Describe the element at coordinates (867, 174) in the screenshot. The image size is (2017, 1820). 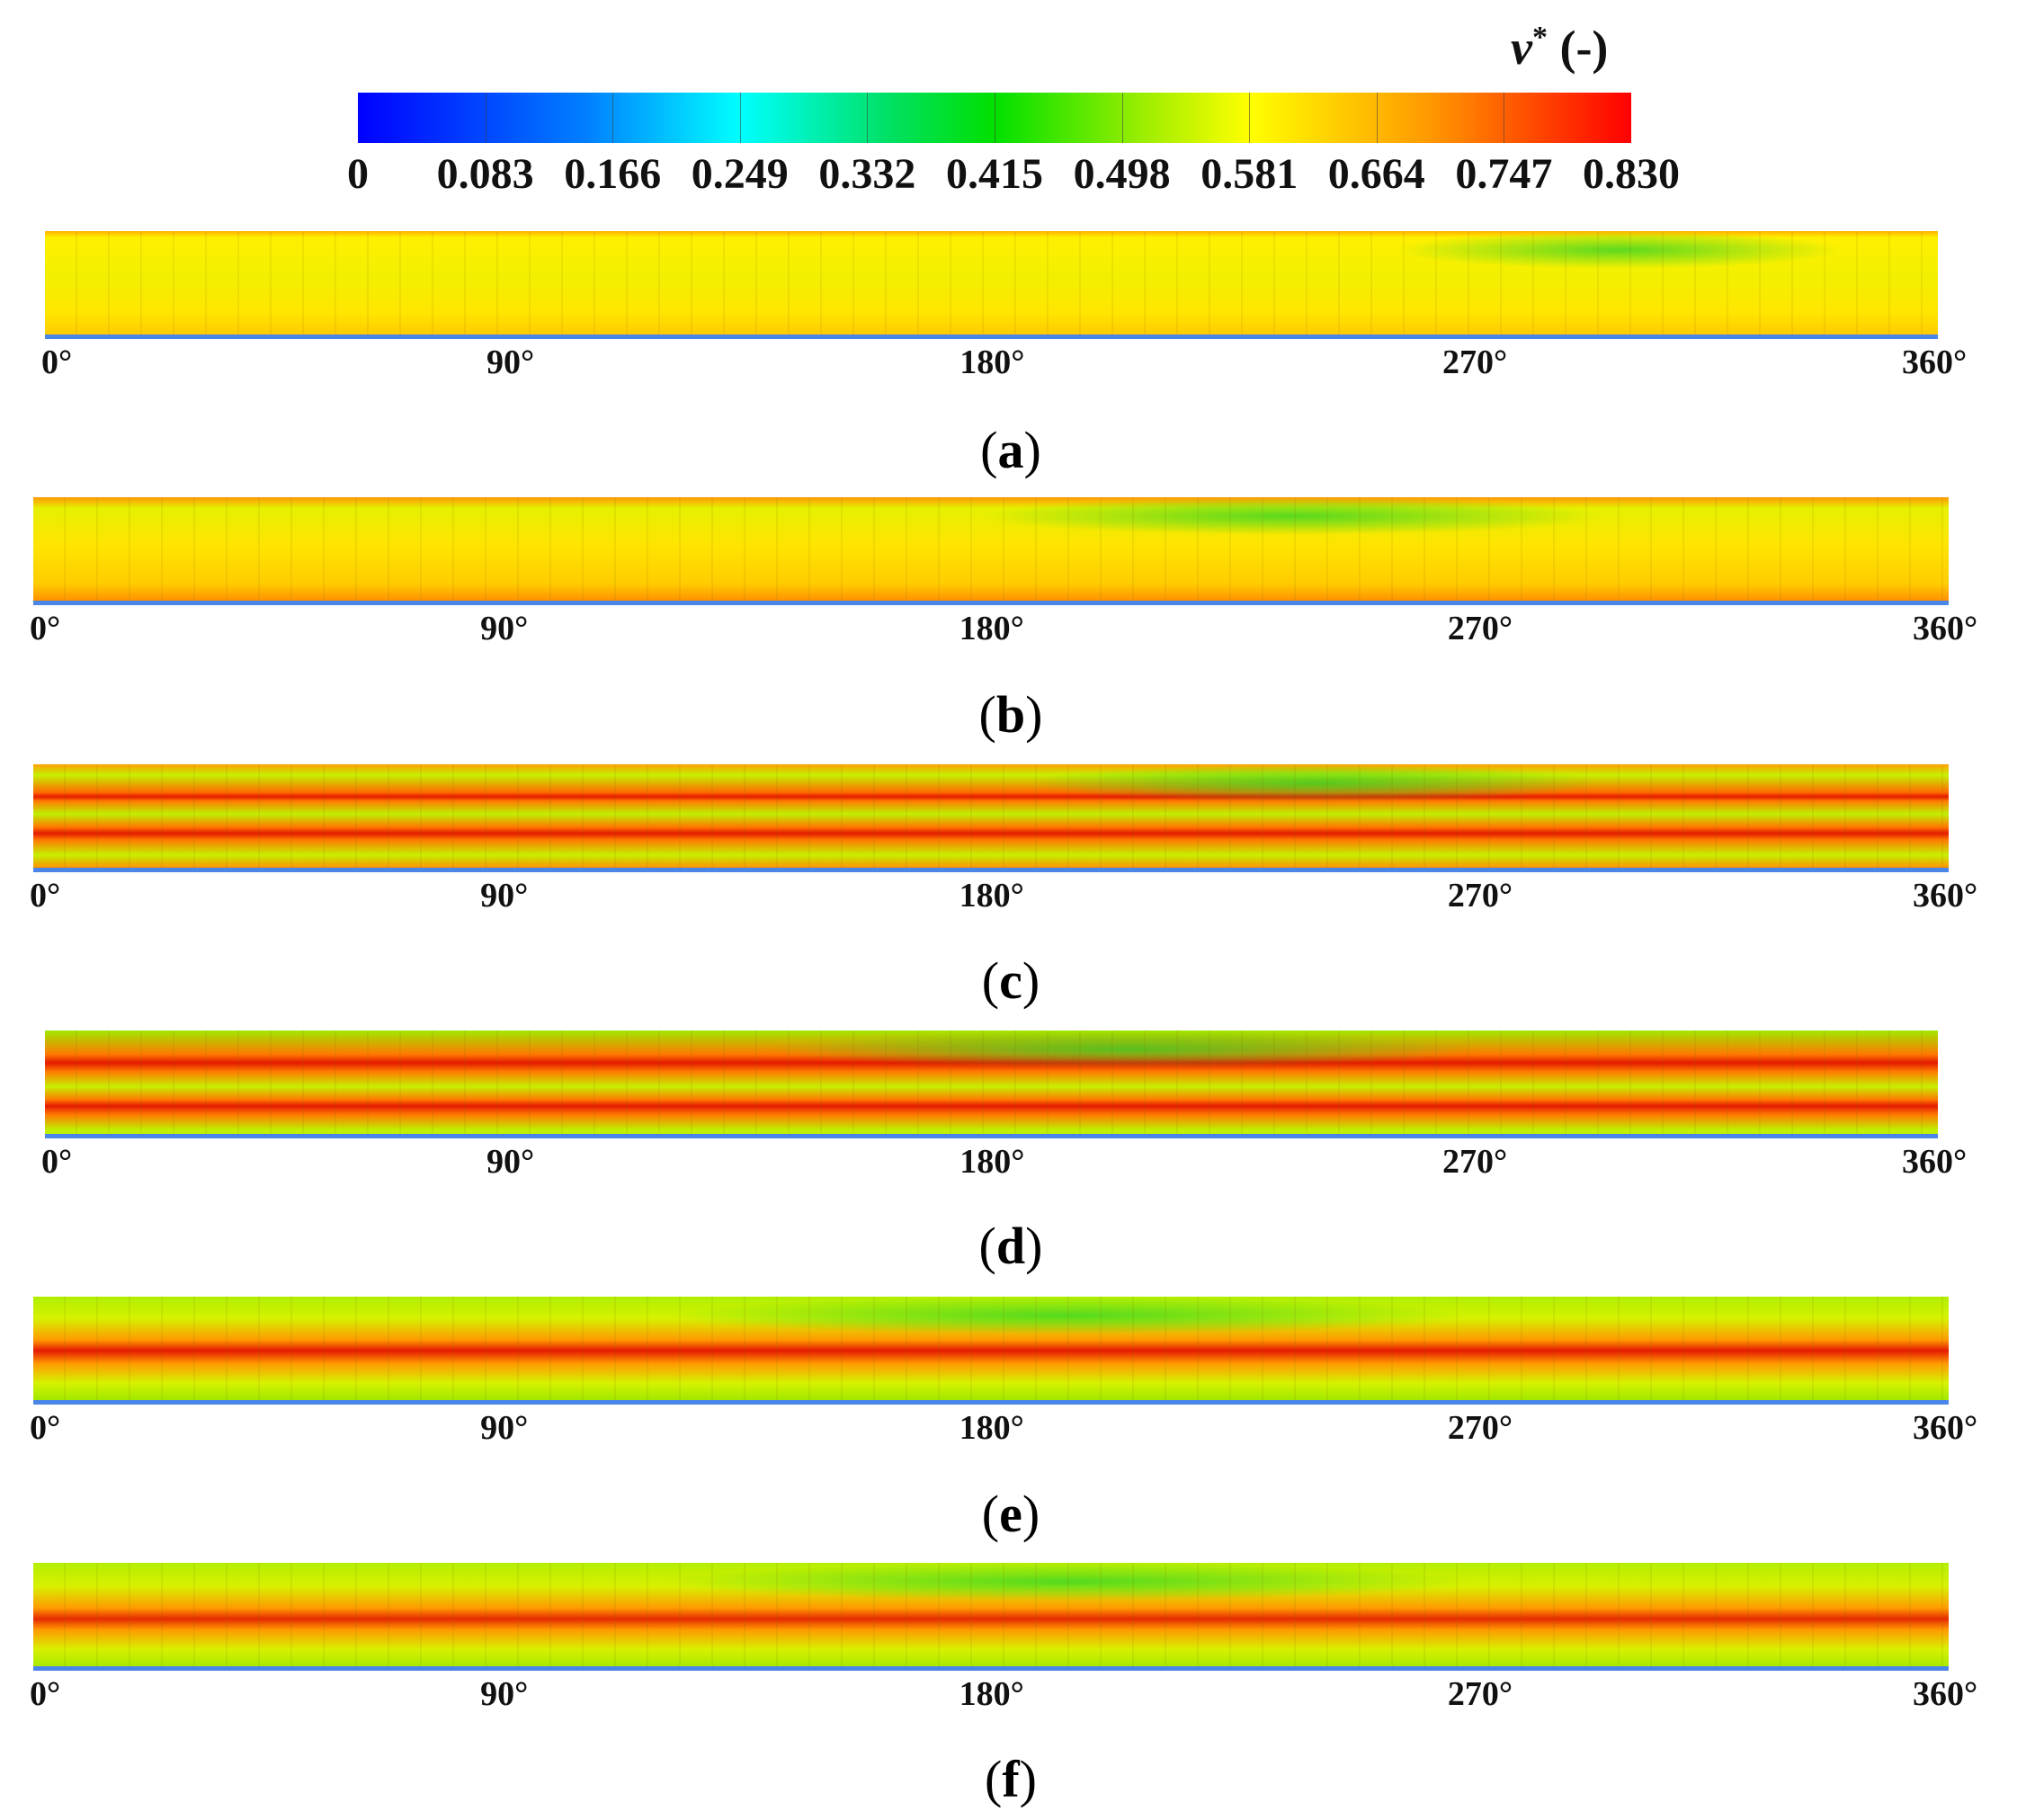
I see `colorbar-tick-label: 0.332` at that location.